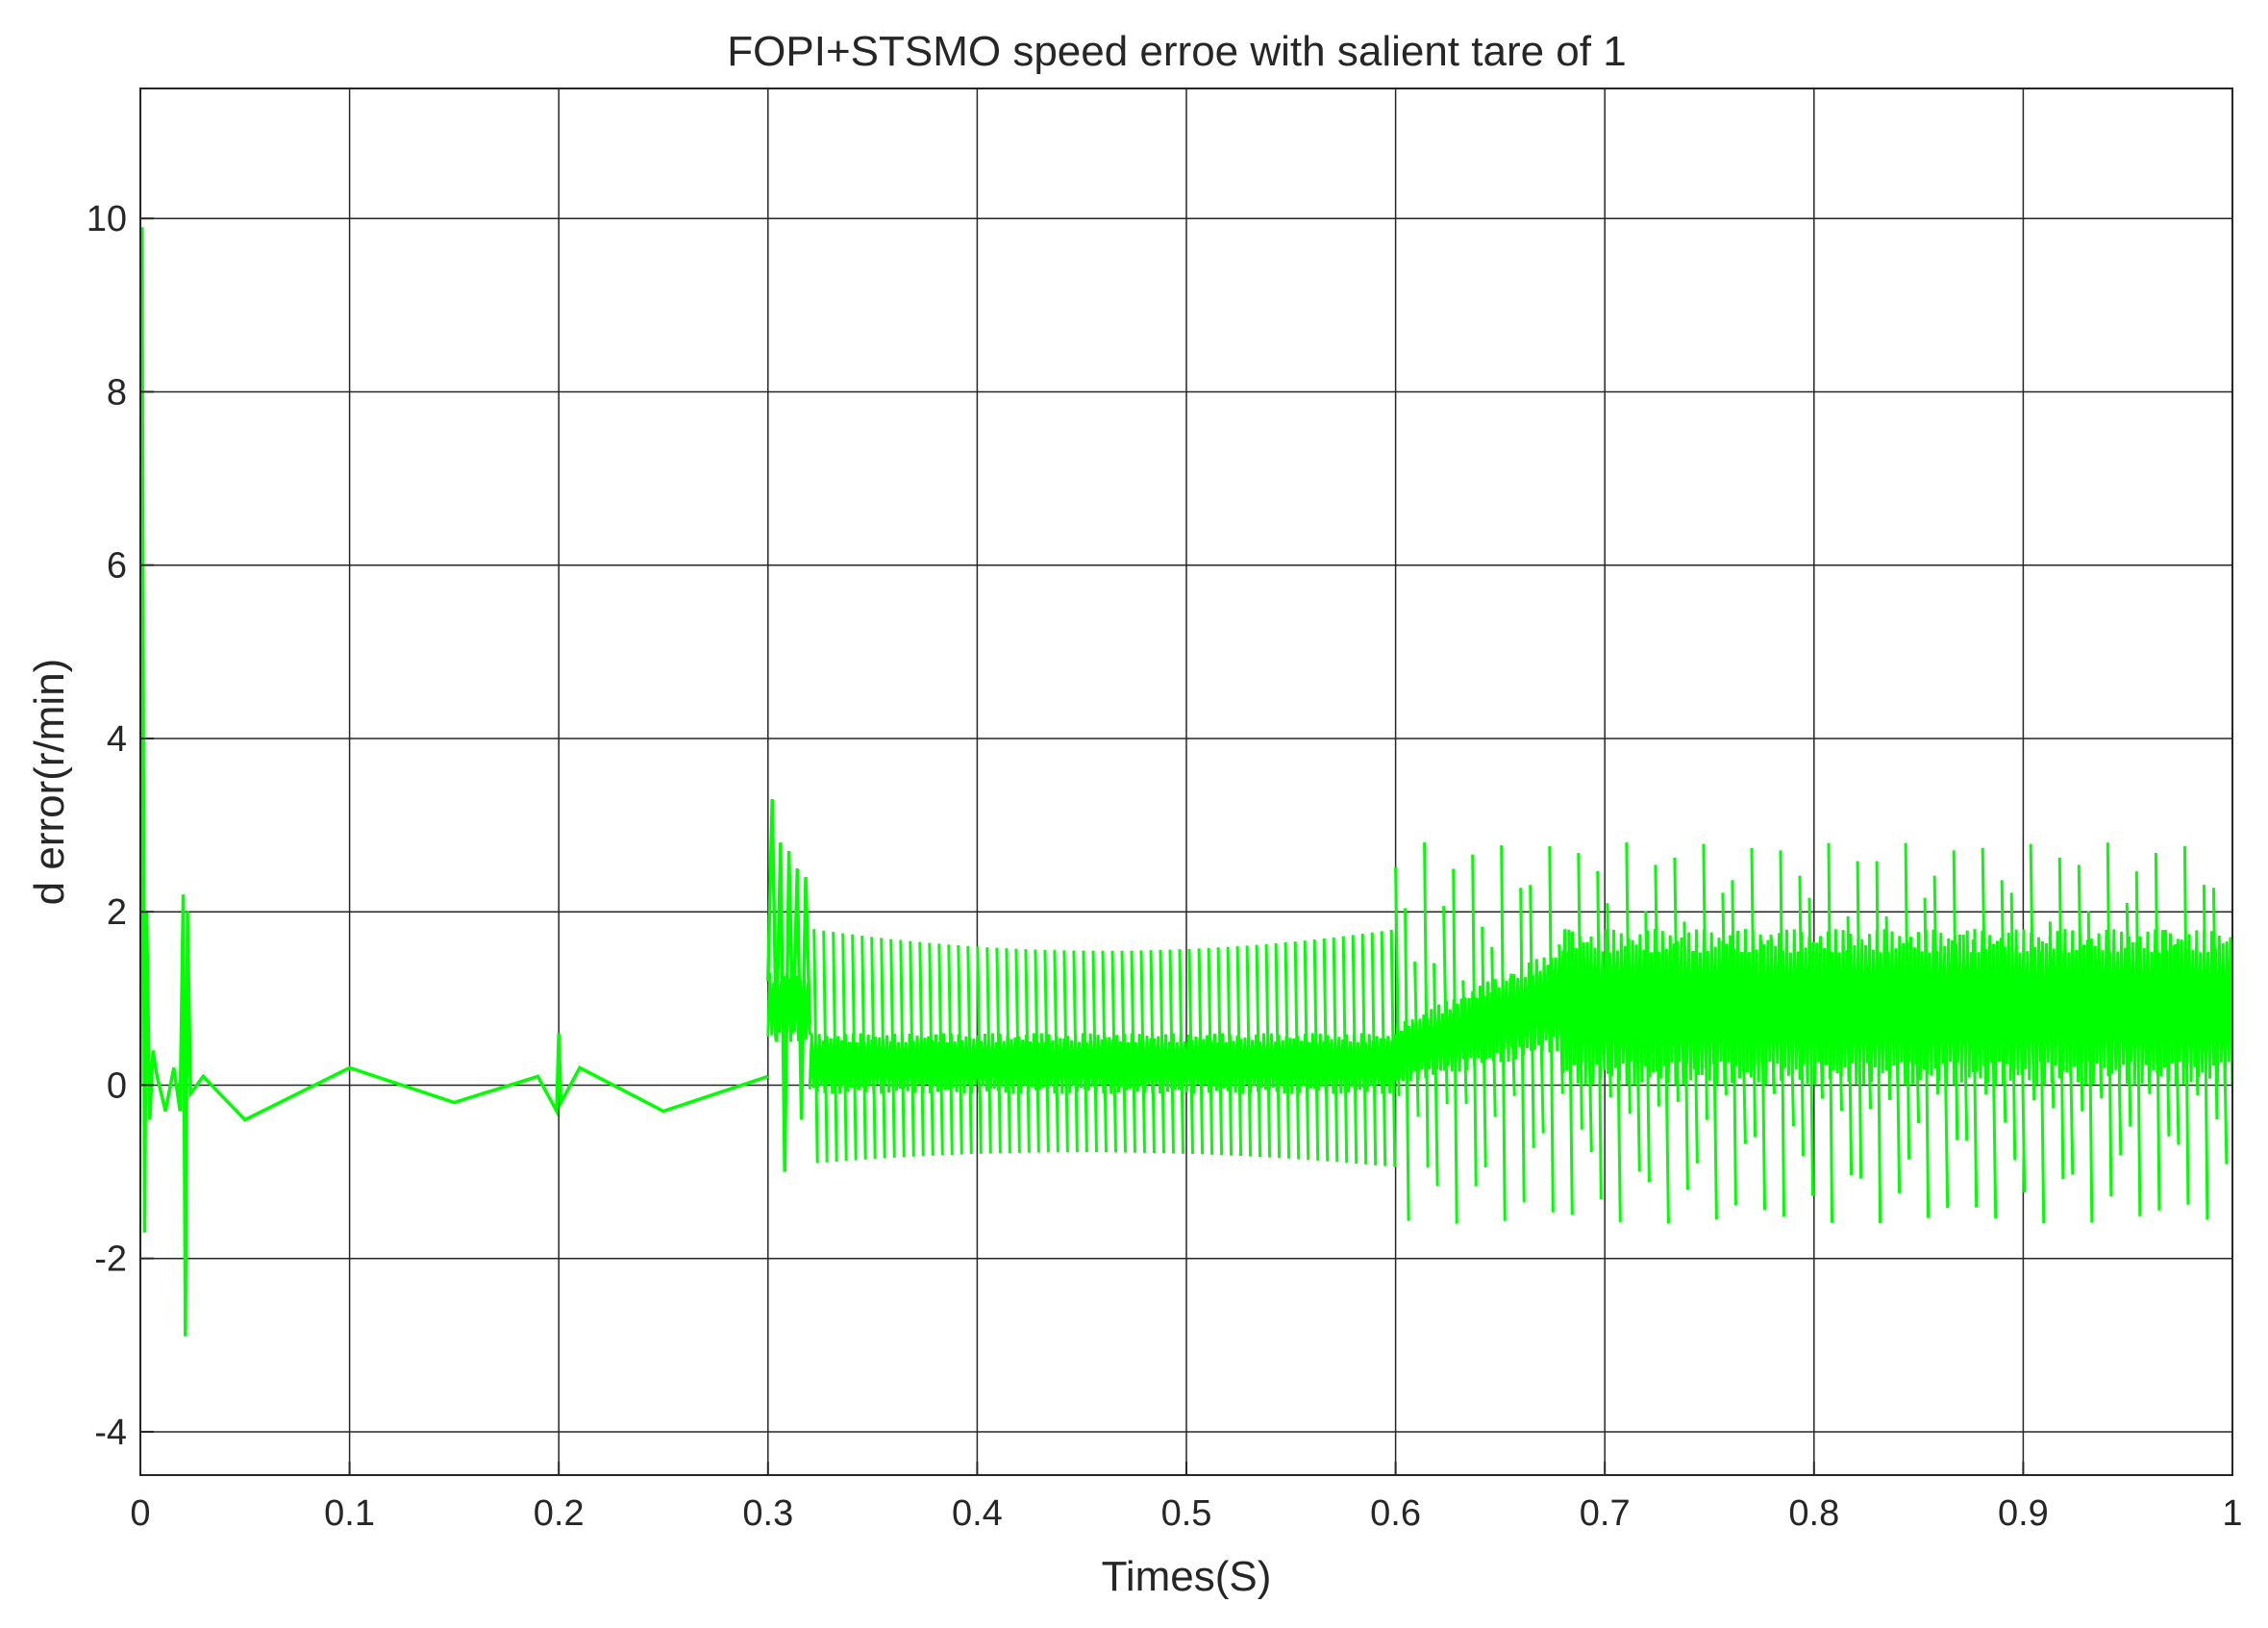 The image size is (2268, 1628). What do you see at coordinates (559, 1514) in the screenshot?
I see `x-tick-label: 0.2` at bounding box center [559, 1514].